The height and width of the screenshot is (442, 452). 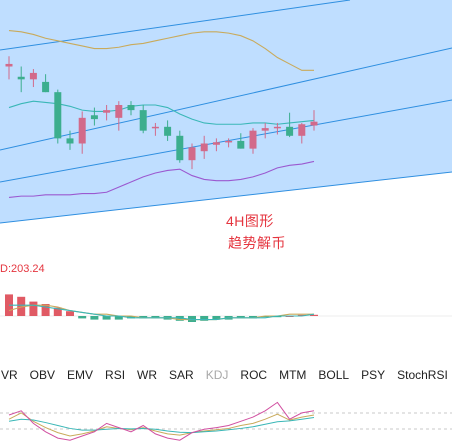 I want to click on indicator-tab-rsi: RSI, so click(x=115, y=375).